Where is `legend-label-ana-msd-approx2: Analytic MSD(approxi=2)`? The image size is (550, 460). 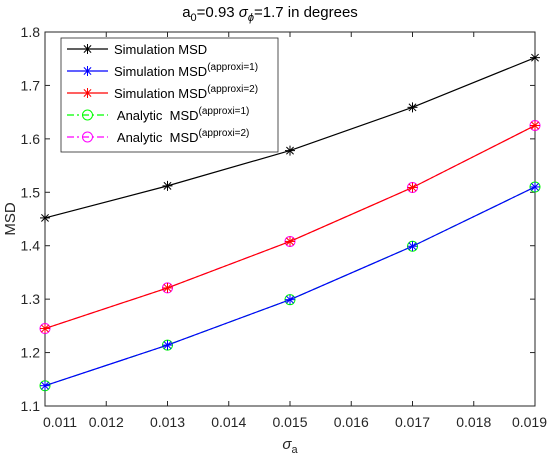 legend-label-ana-msd-approx2: Analytic MSD(approxi=2) is located at coordinates (181, 136).